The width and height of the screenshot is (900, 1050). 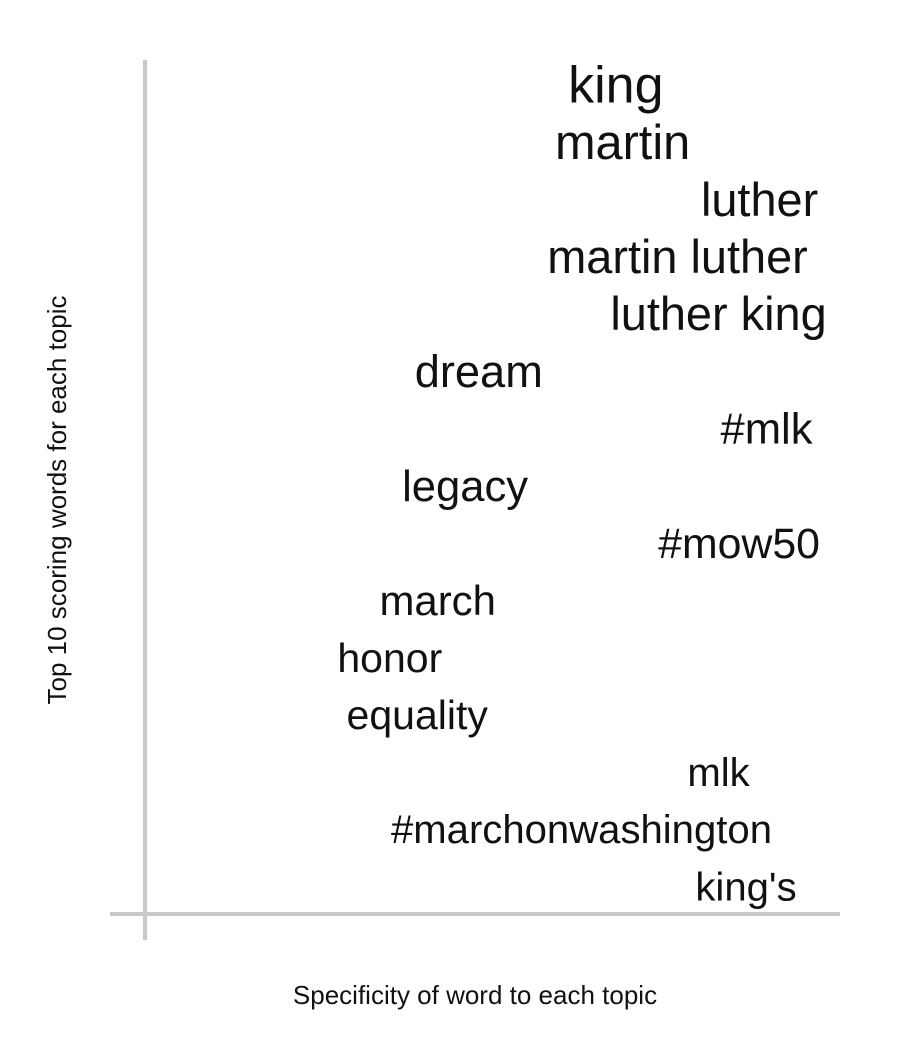 What do you see at coordinates (739, 544) in the screenshot?
I see `word-label: #mow50` at bounding box center [739, 544].